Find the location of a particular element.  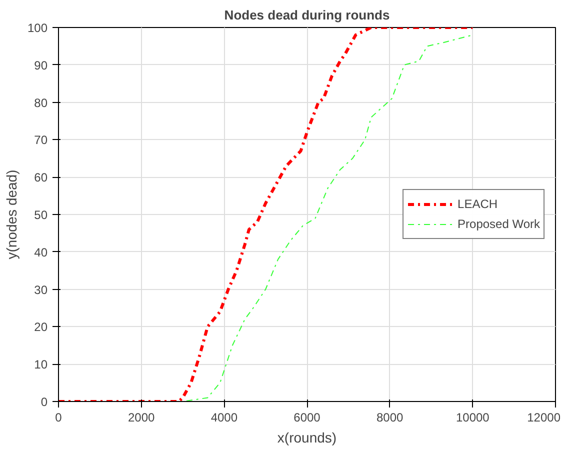

y-tick-label: 0 is located at coordinates (44, 402).